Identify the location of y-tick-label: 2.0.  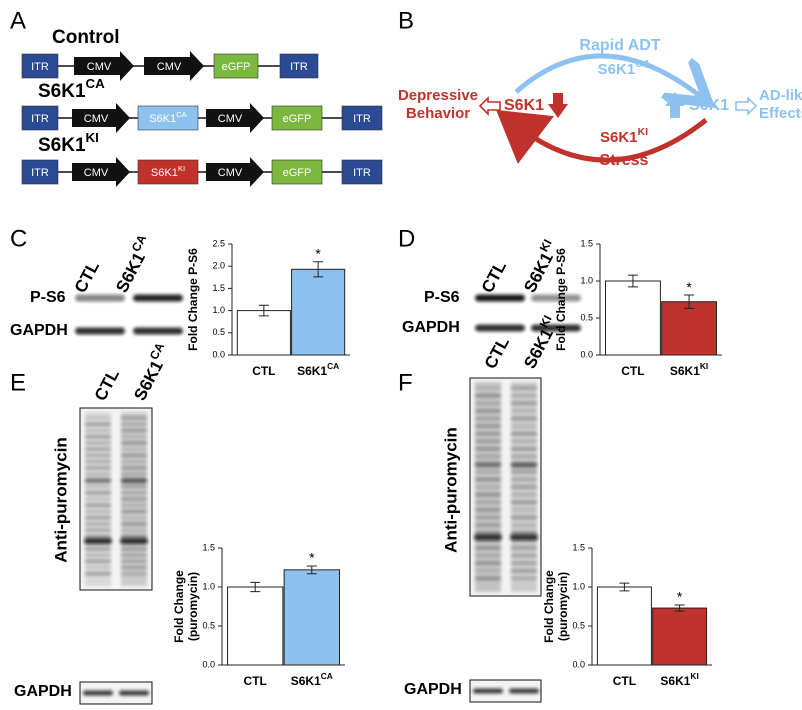
(218, 266).